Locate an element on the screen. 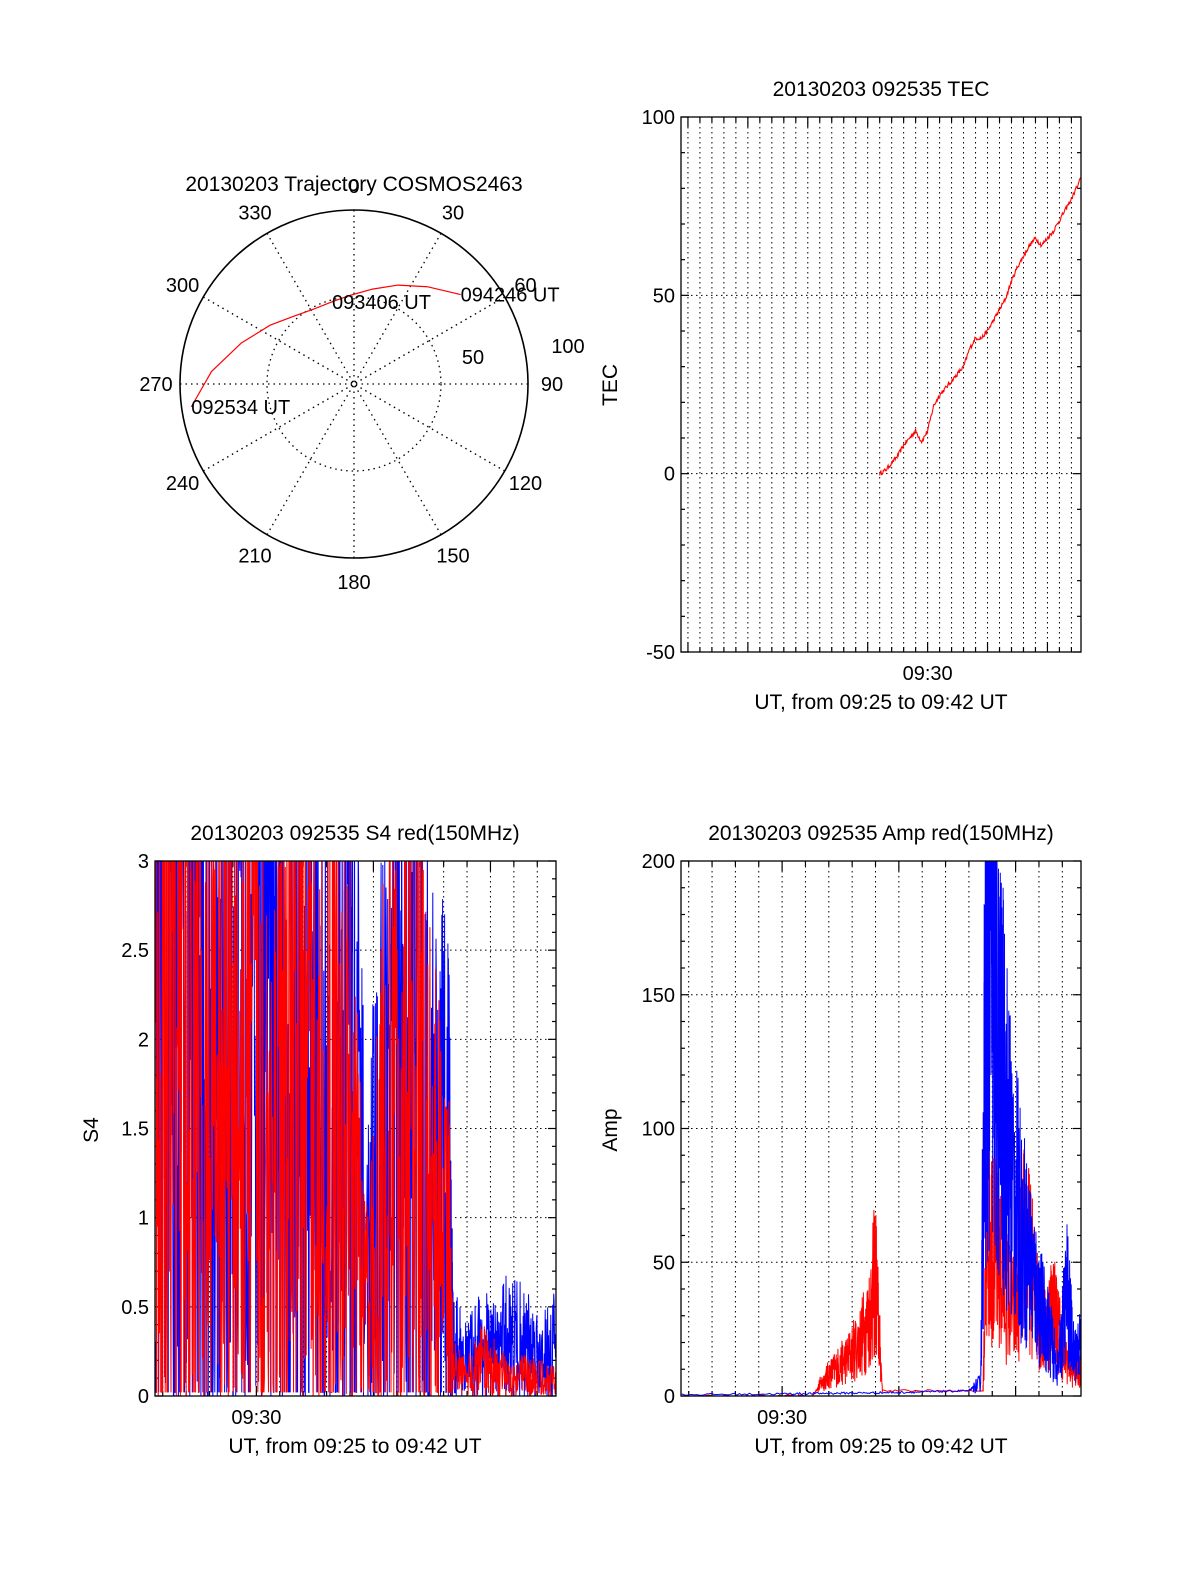  polar-azimuth-label-210: 210 is located at coordinates (254, 556).